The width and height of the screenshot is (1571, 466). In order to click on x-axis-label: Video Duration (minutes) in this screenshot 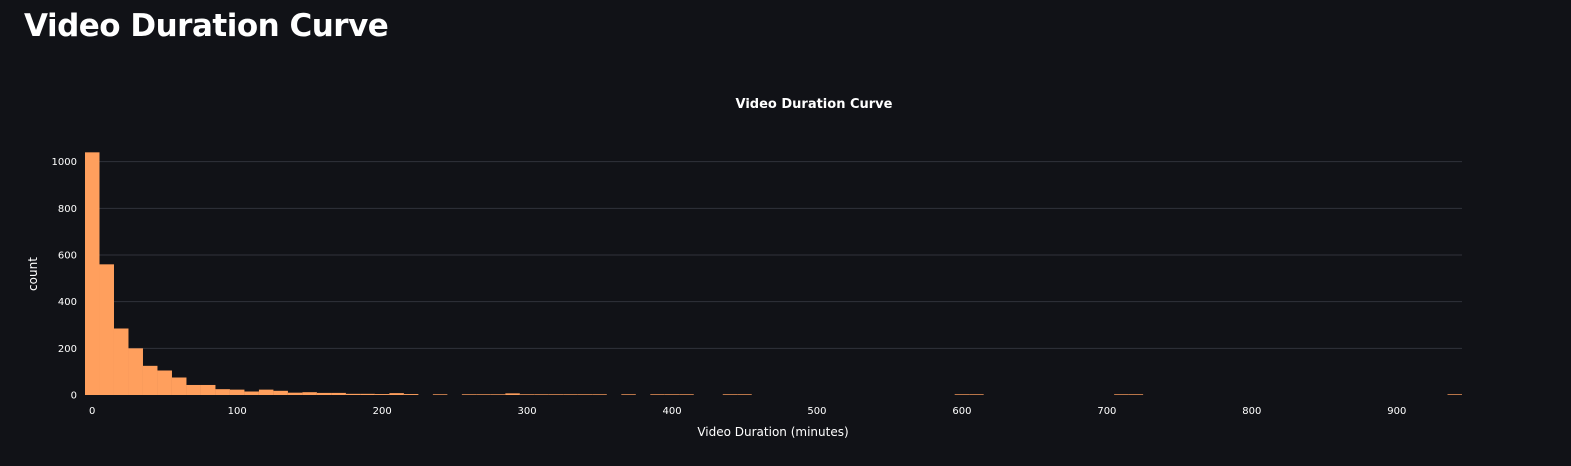, I will do `click(772, 432)`.